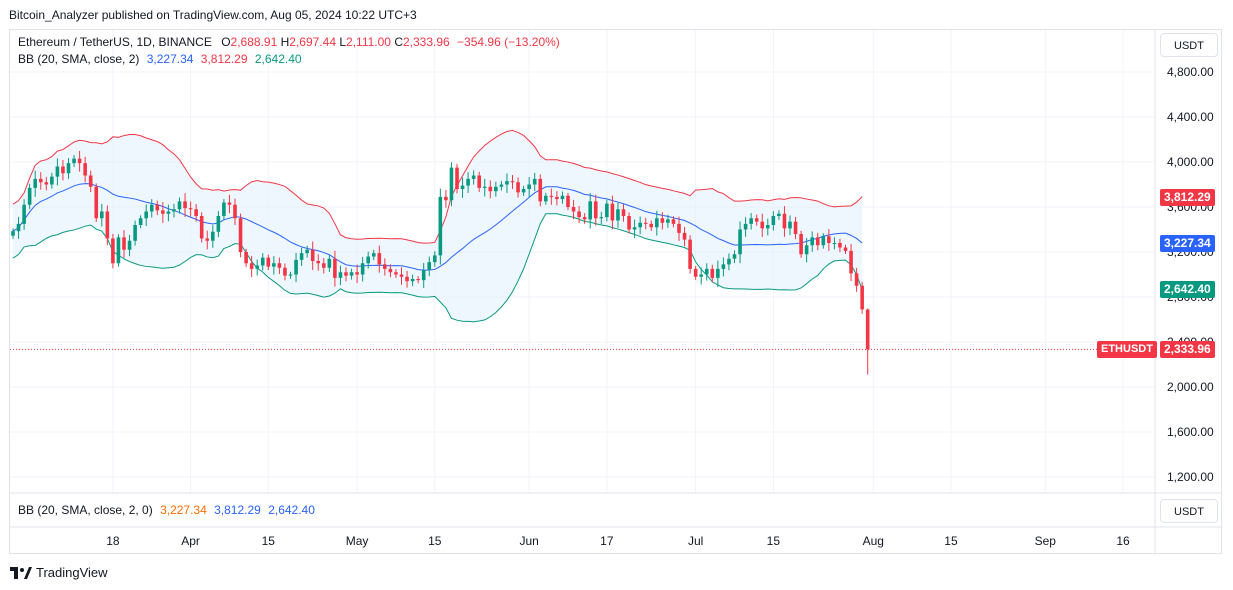 This screenshot has height=590, width=1233. Describe the element at coordinates (79, 59) in the screenshot. I see `bb-label: BB (20, SMA, close, 2)` at that location.